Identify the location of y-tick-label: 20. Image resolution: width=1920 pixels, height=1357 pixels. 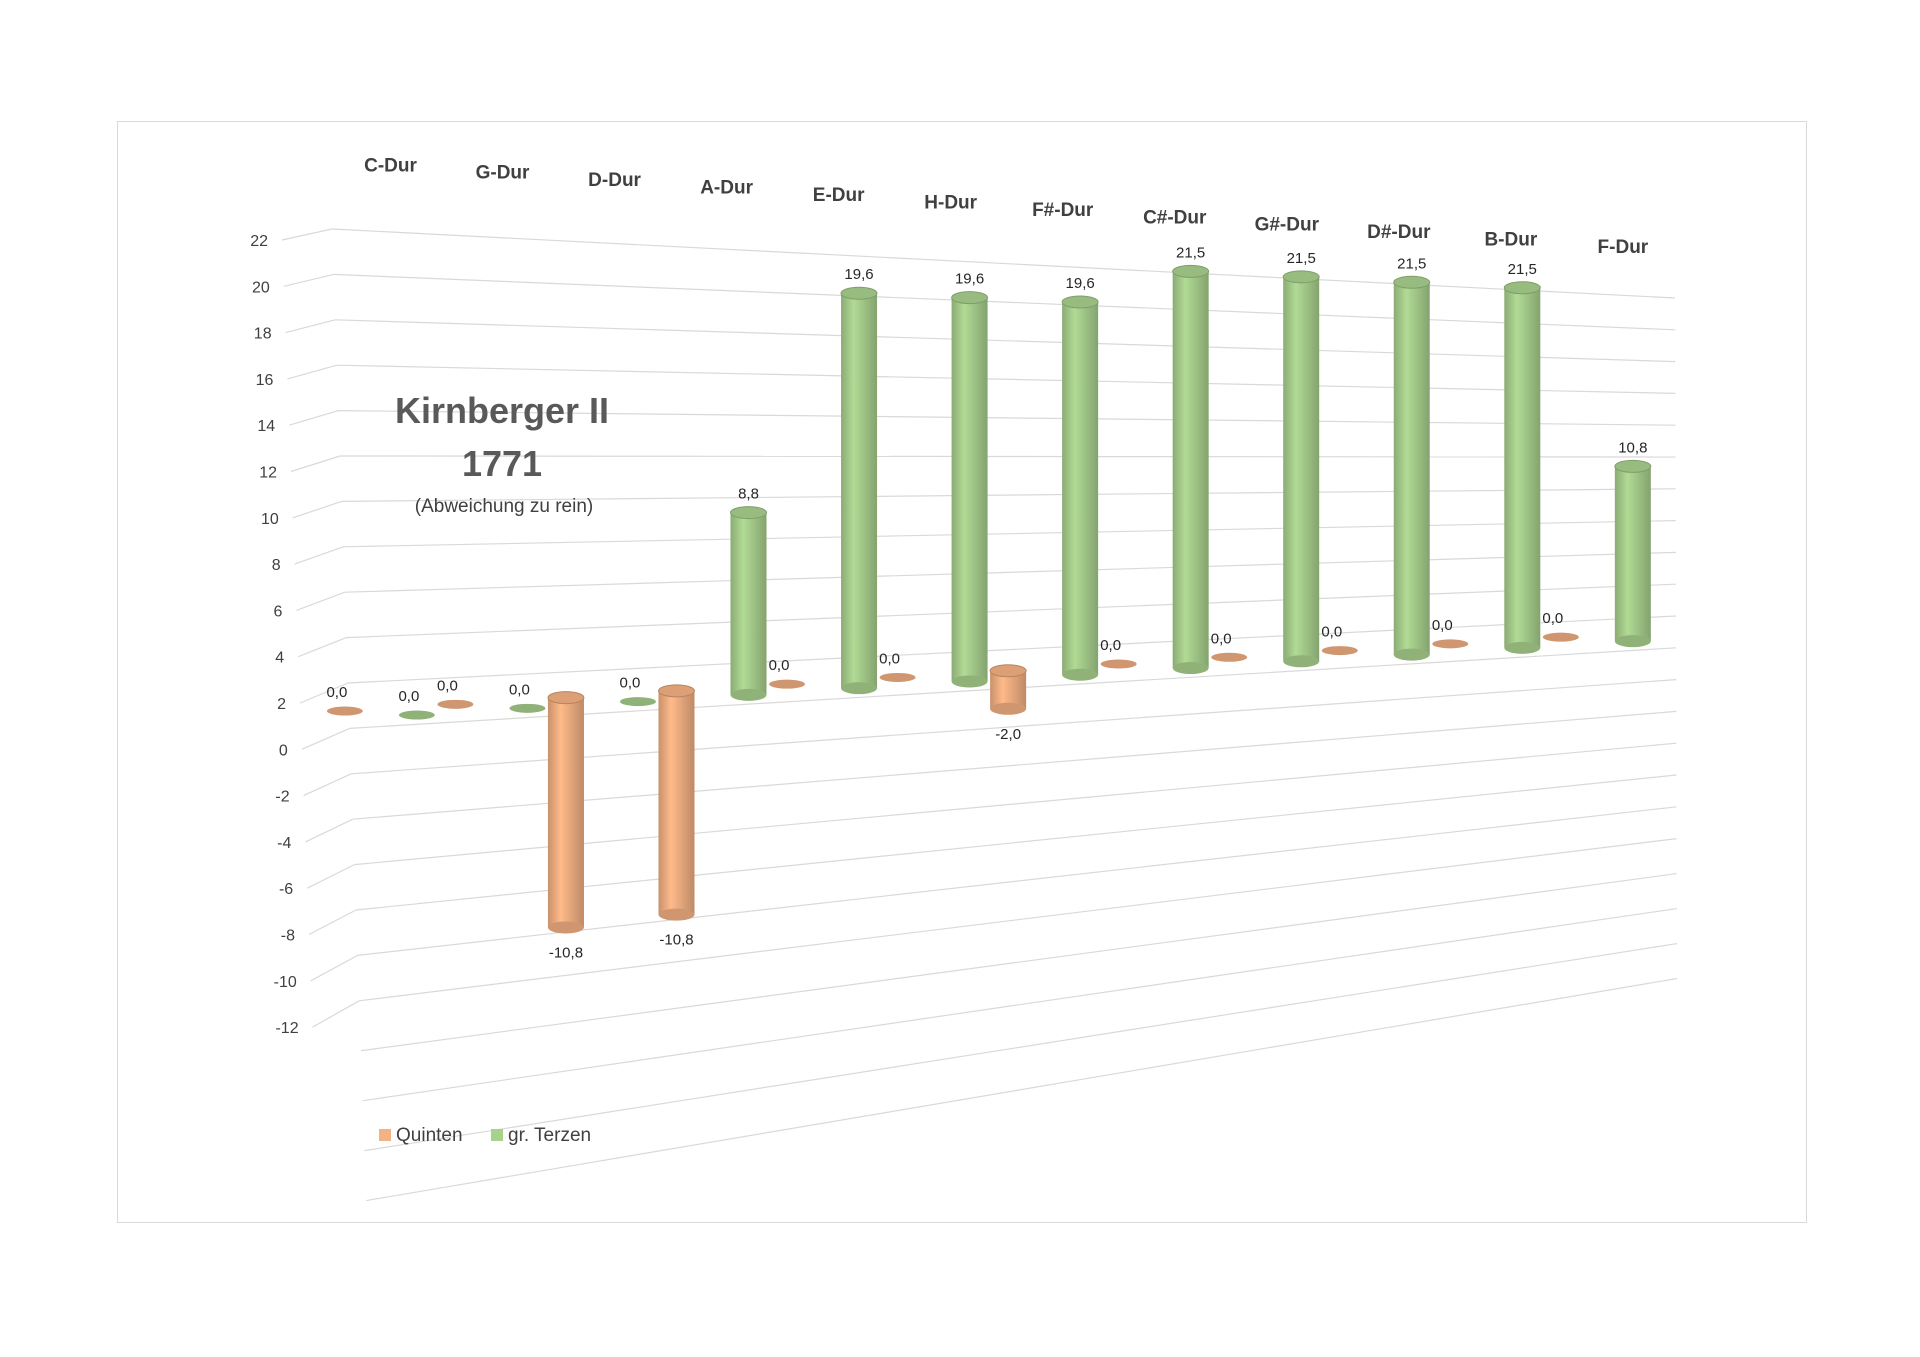
(261, 287).